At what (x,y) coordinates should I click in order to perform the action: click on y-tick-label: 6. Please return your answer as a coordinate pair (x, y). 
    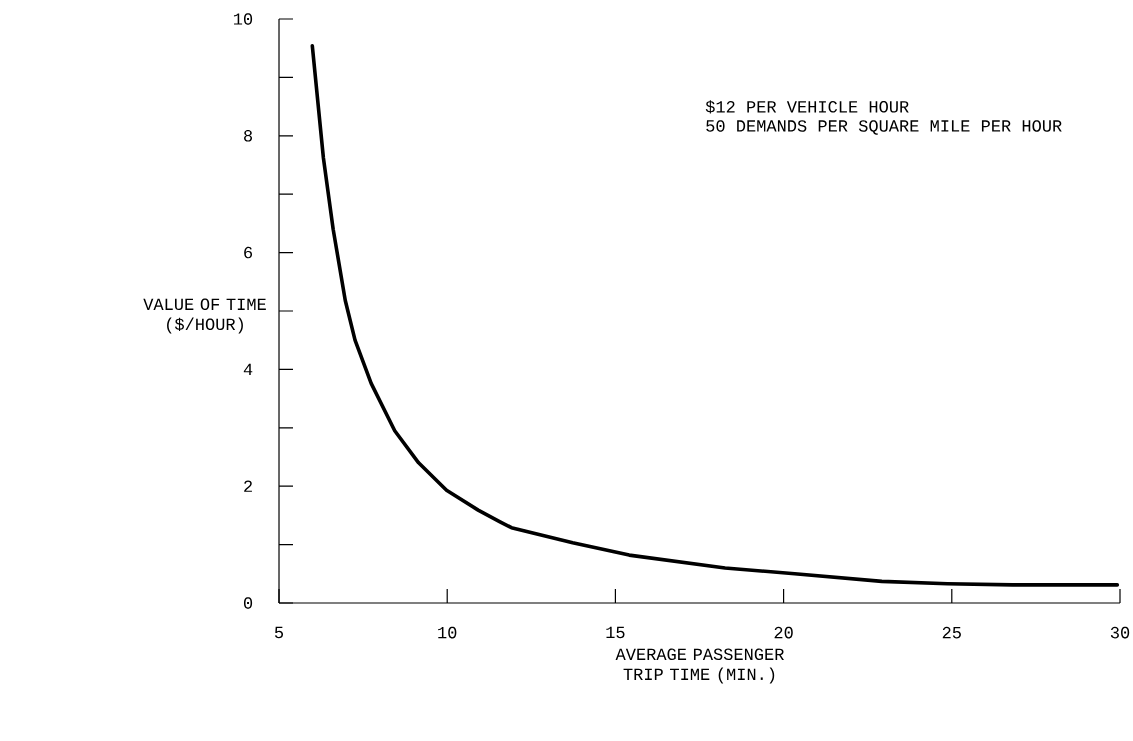
    Looking at the image, I should click on (248, 252).